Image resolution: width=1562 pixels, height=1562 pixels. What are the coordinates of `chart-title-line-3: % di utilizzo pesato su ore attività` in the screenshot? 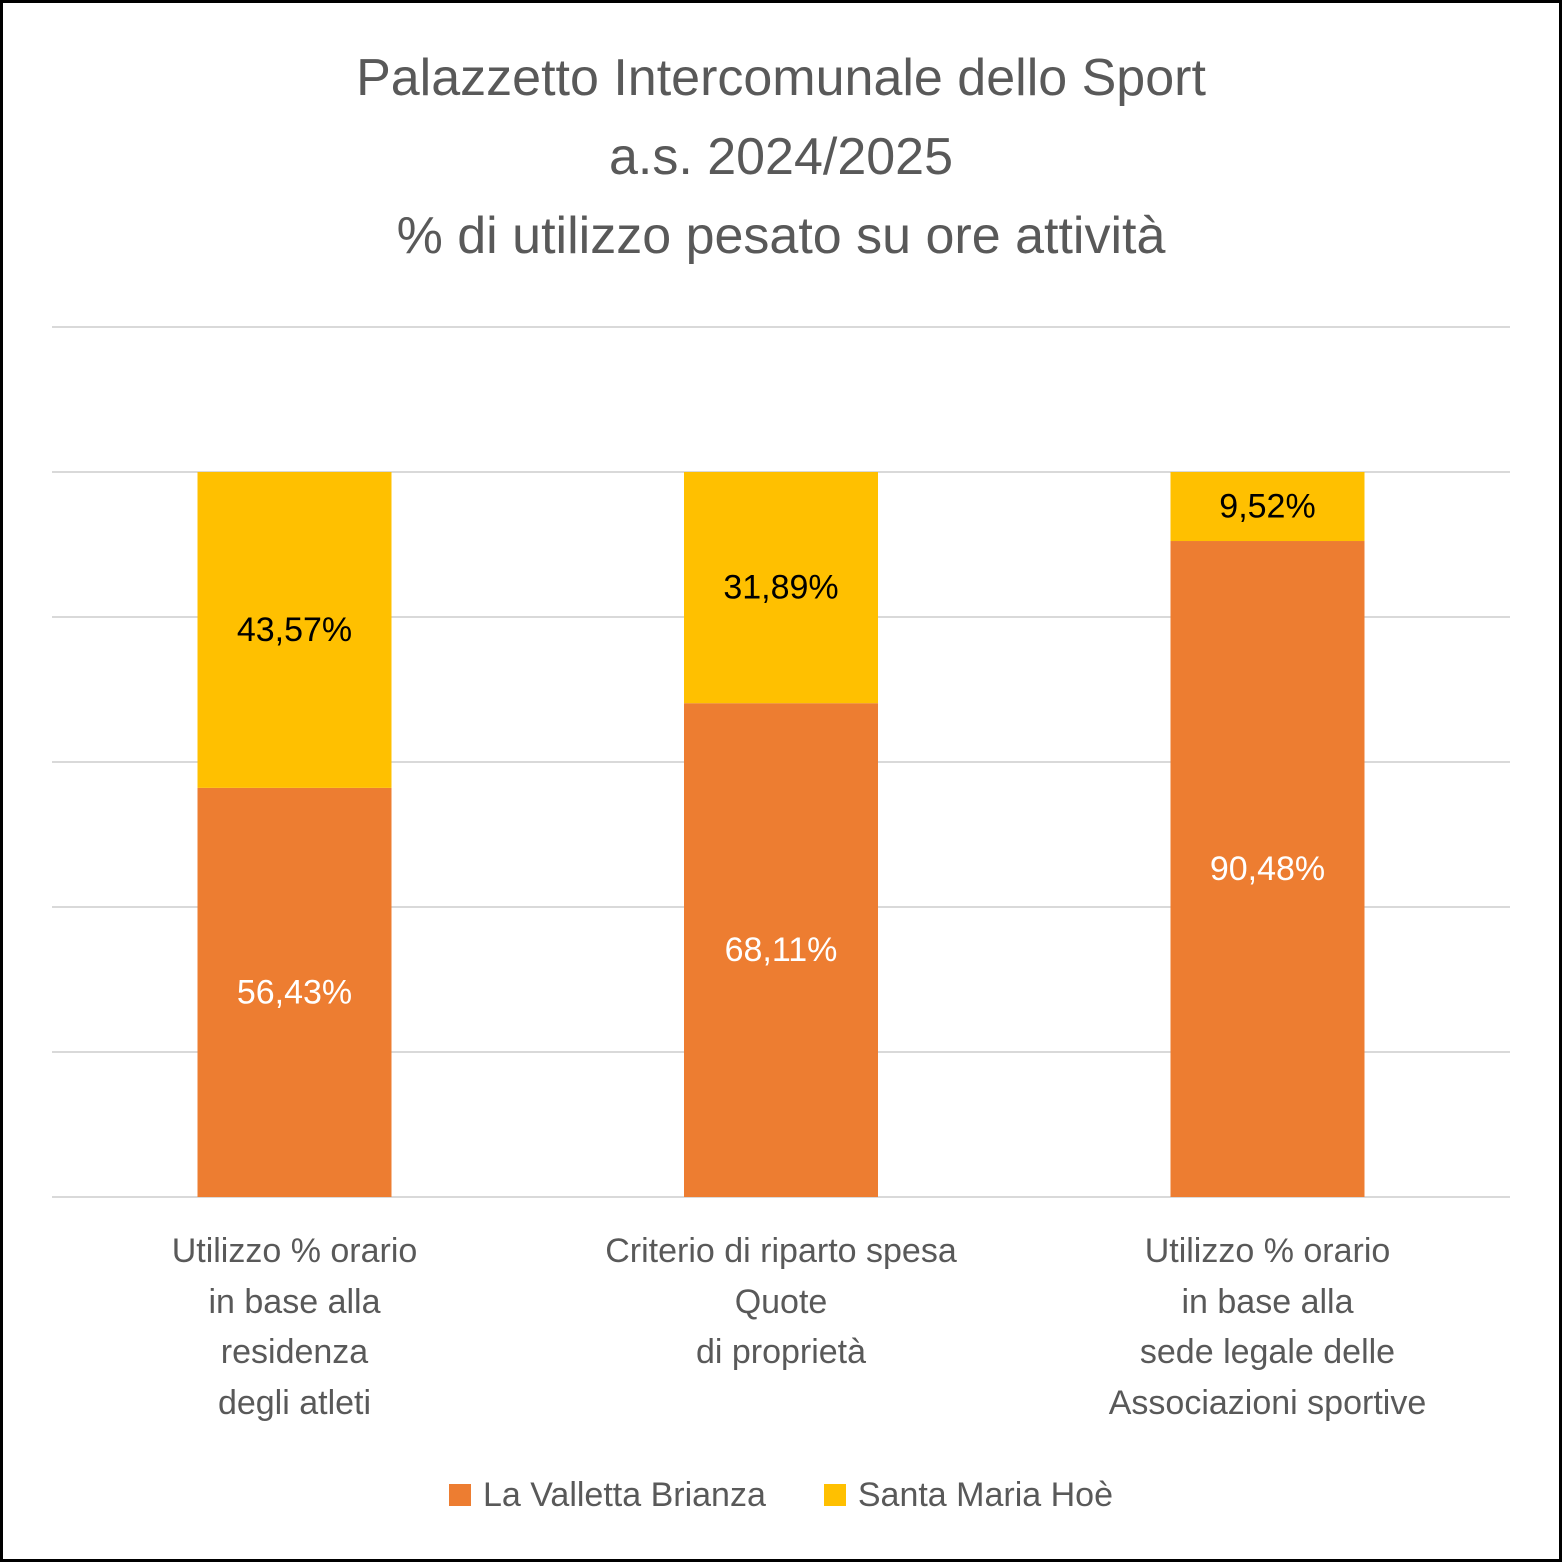 It's located at (781, 236).